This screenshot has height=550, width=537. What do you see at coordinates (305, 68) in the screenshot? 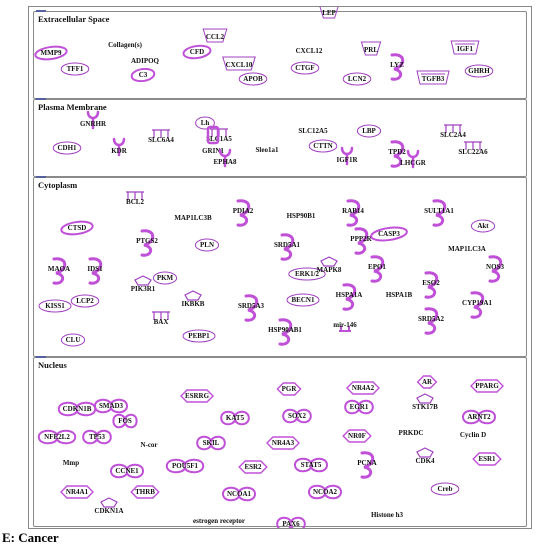
I see `molecule-node: CTGF` at bounding box center [305, 68].